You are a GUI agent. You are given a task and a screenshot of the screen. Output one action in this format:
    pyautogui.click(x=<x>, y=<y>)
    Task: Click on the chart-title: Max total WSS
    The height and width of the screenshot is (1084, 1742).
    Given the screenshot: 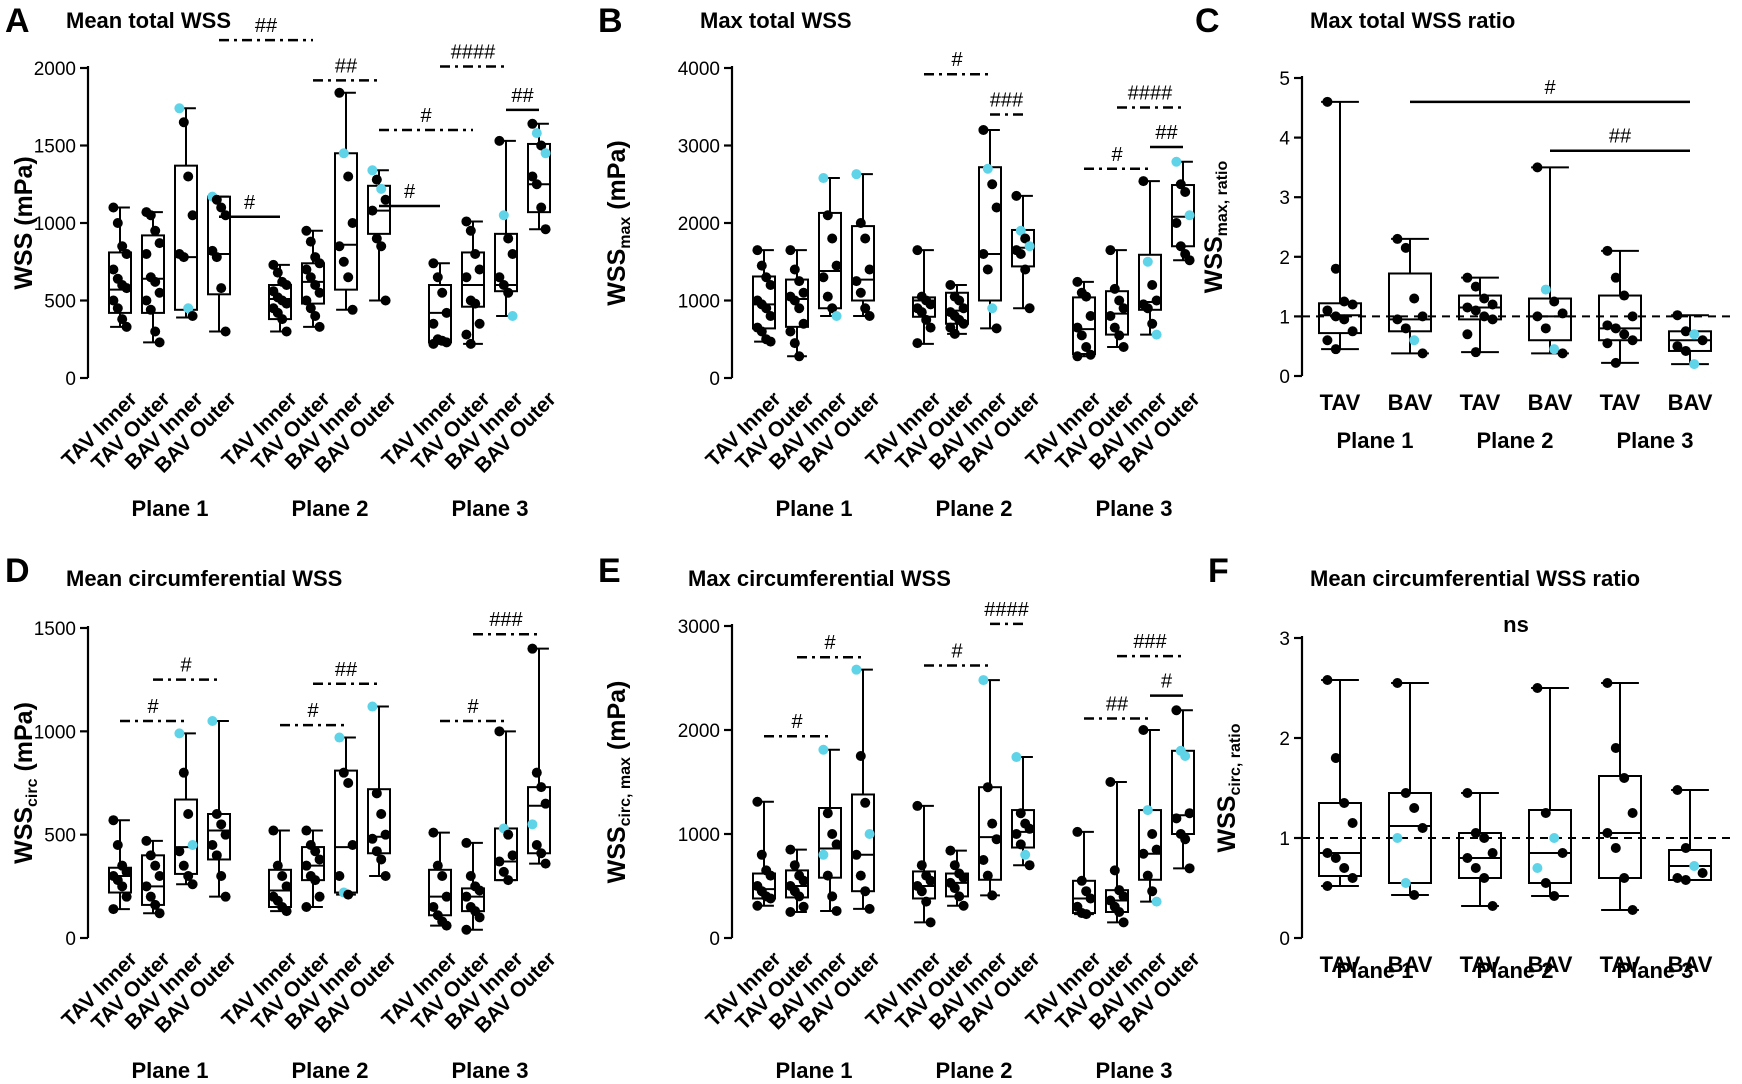 What is the action you would take?
    pyautogui.click(x=776, y=20)
    